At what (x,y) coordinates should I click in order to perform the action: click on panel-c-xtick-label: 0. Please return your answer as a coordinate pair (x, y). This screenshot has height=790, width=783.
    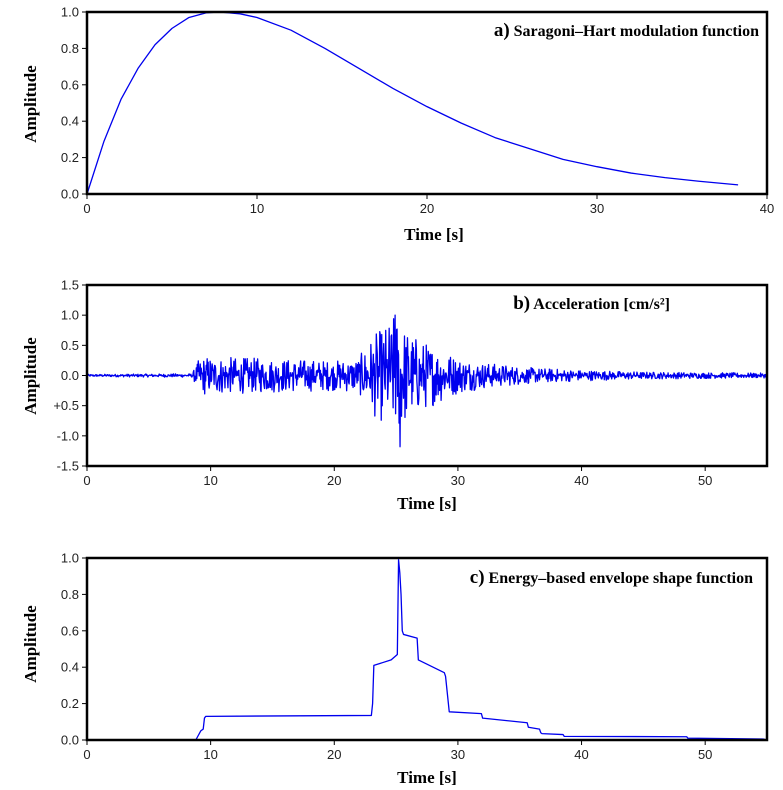
    Looking at the image, I should click on (86, 754).